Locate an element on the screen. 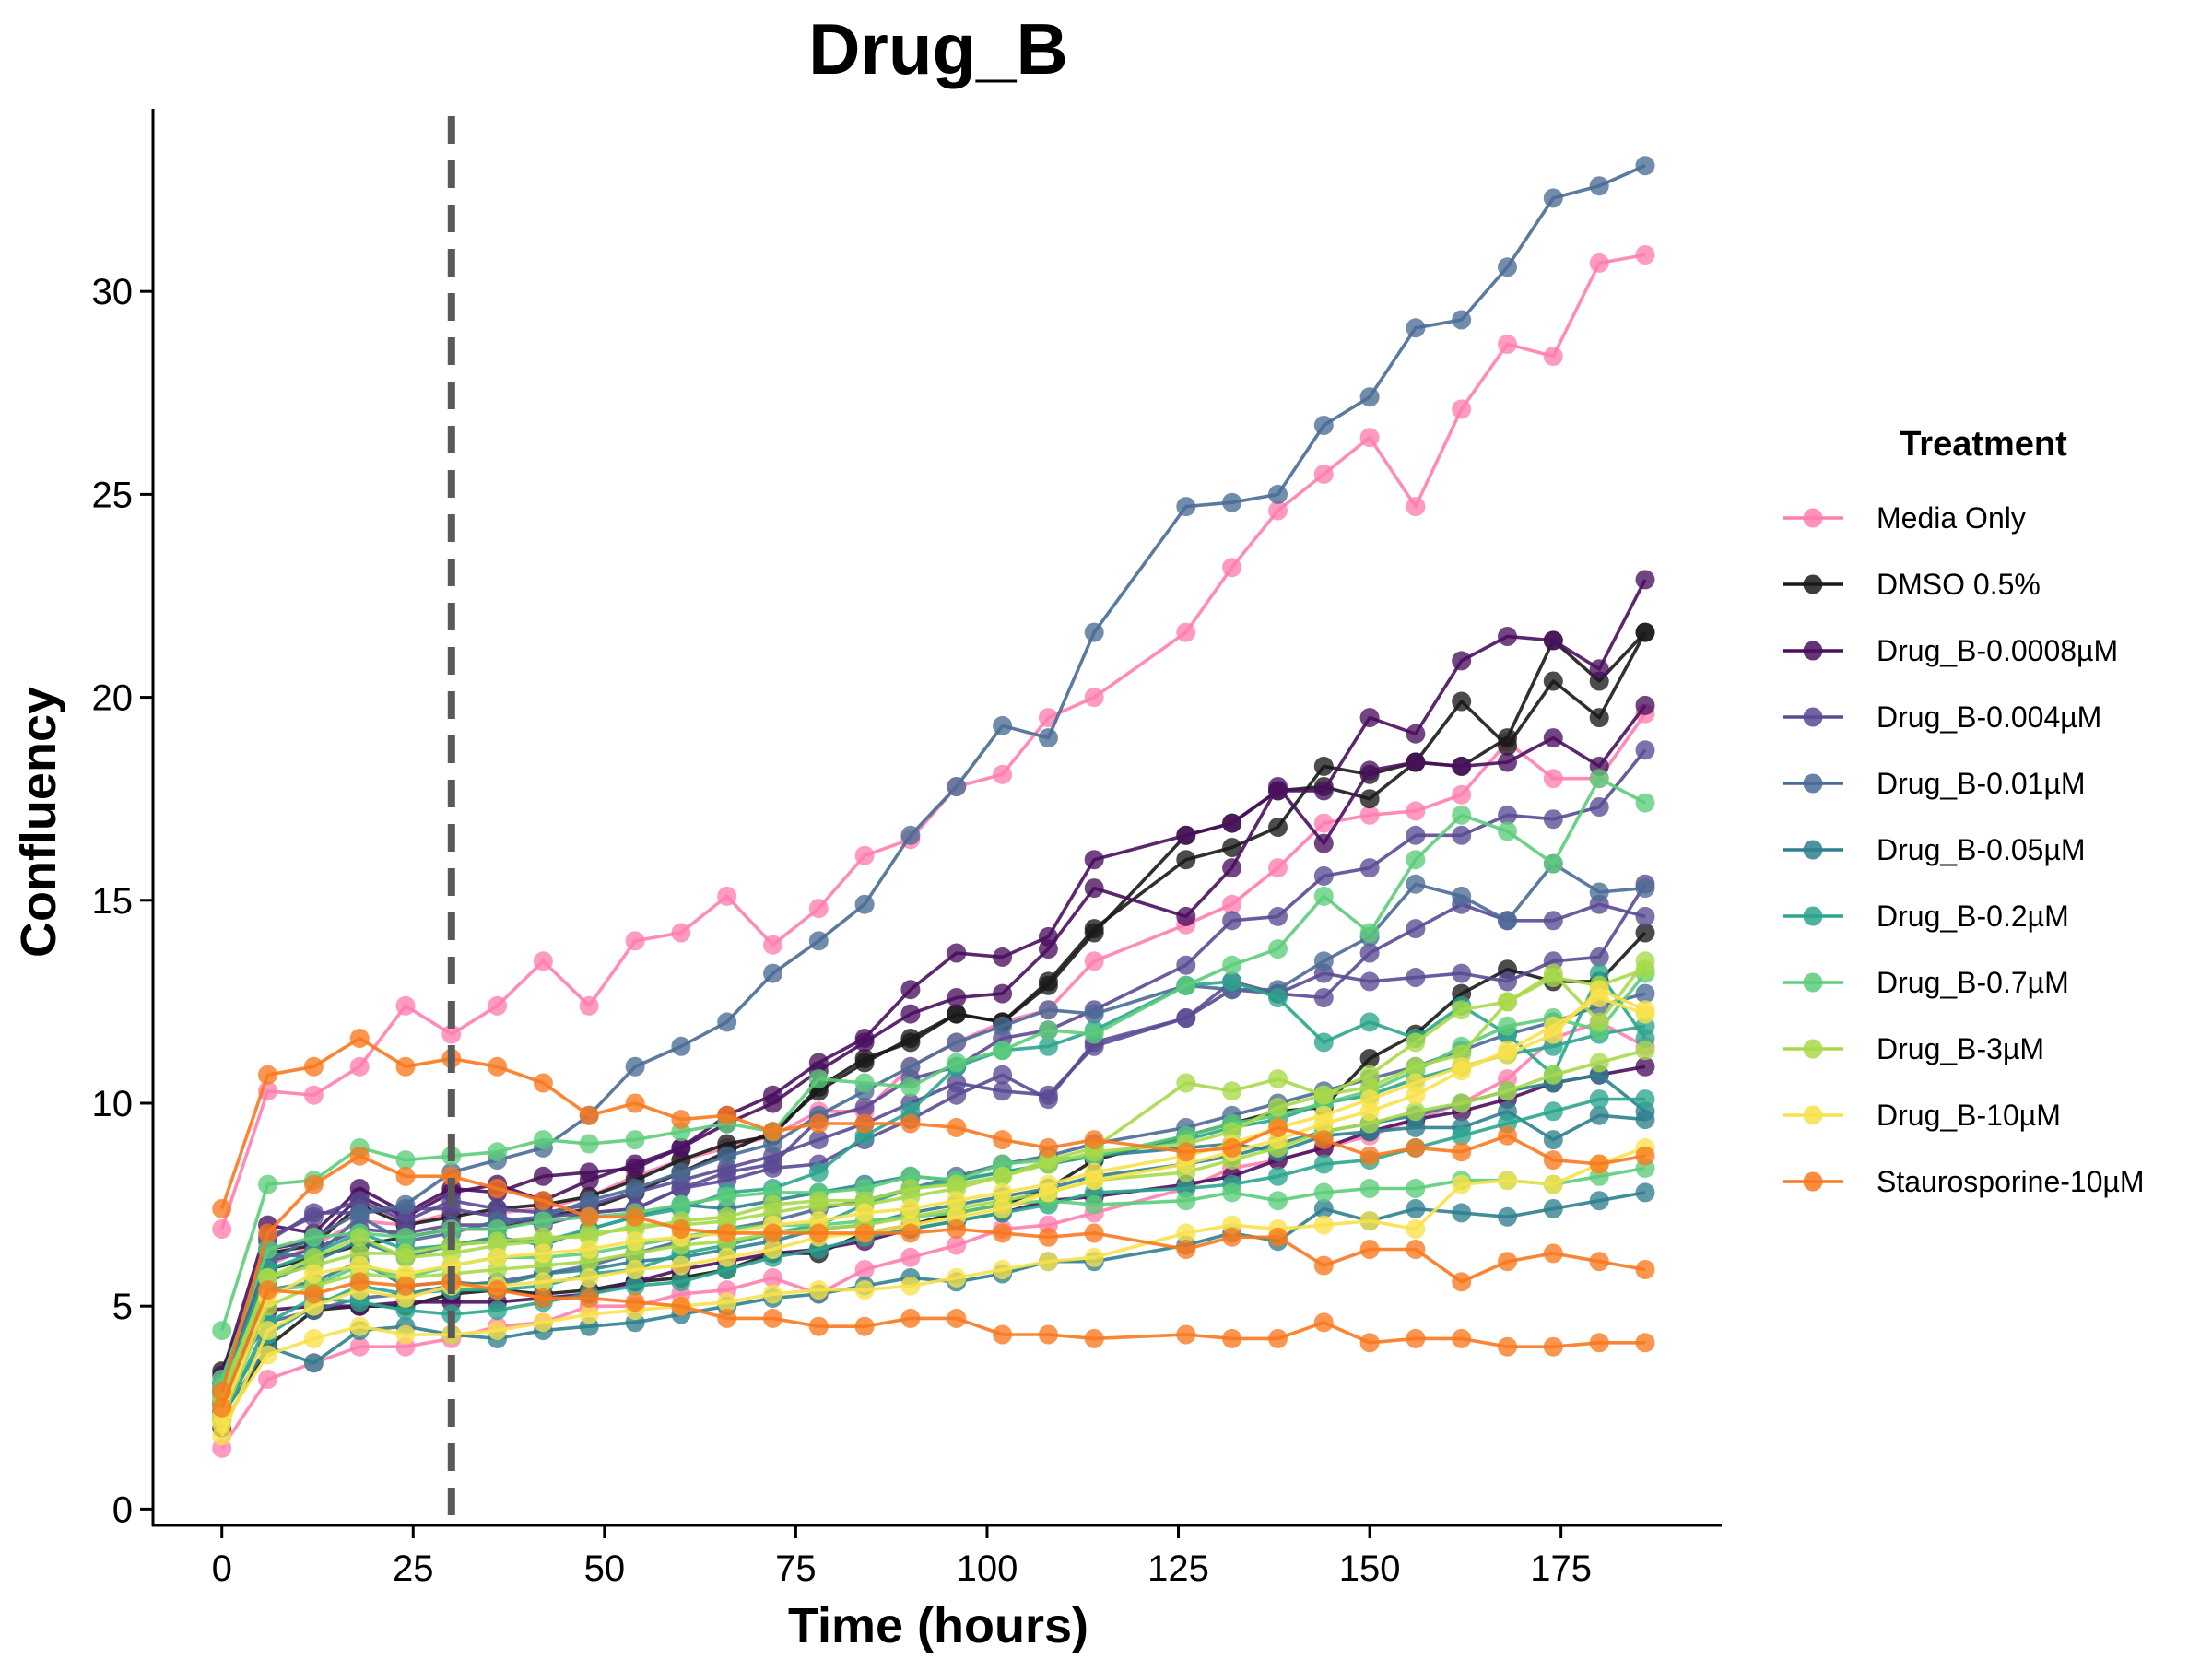 This screenshot has height=1659, width=2212. x-tick-label: 175 is located at coordinates (1561, 1568).